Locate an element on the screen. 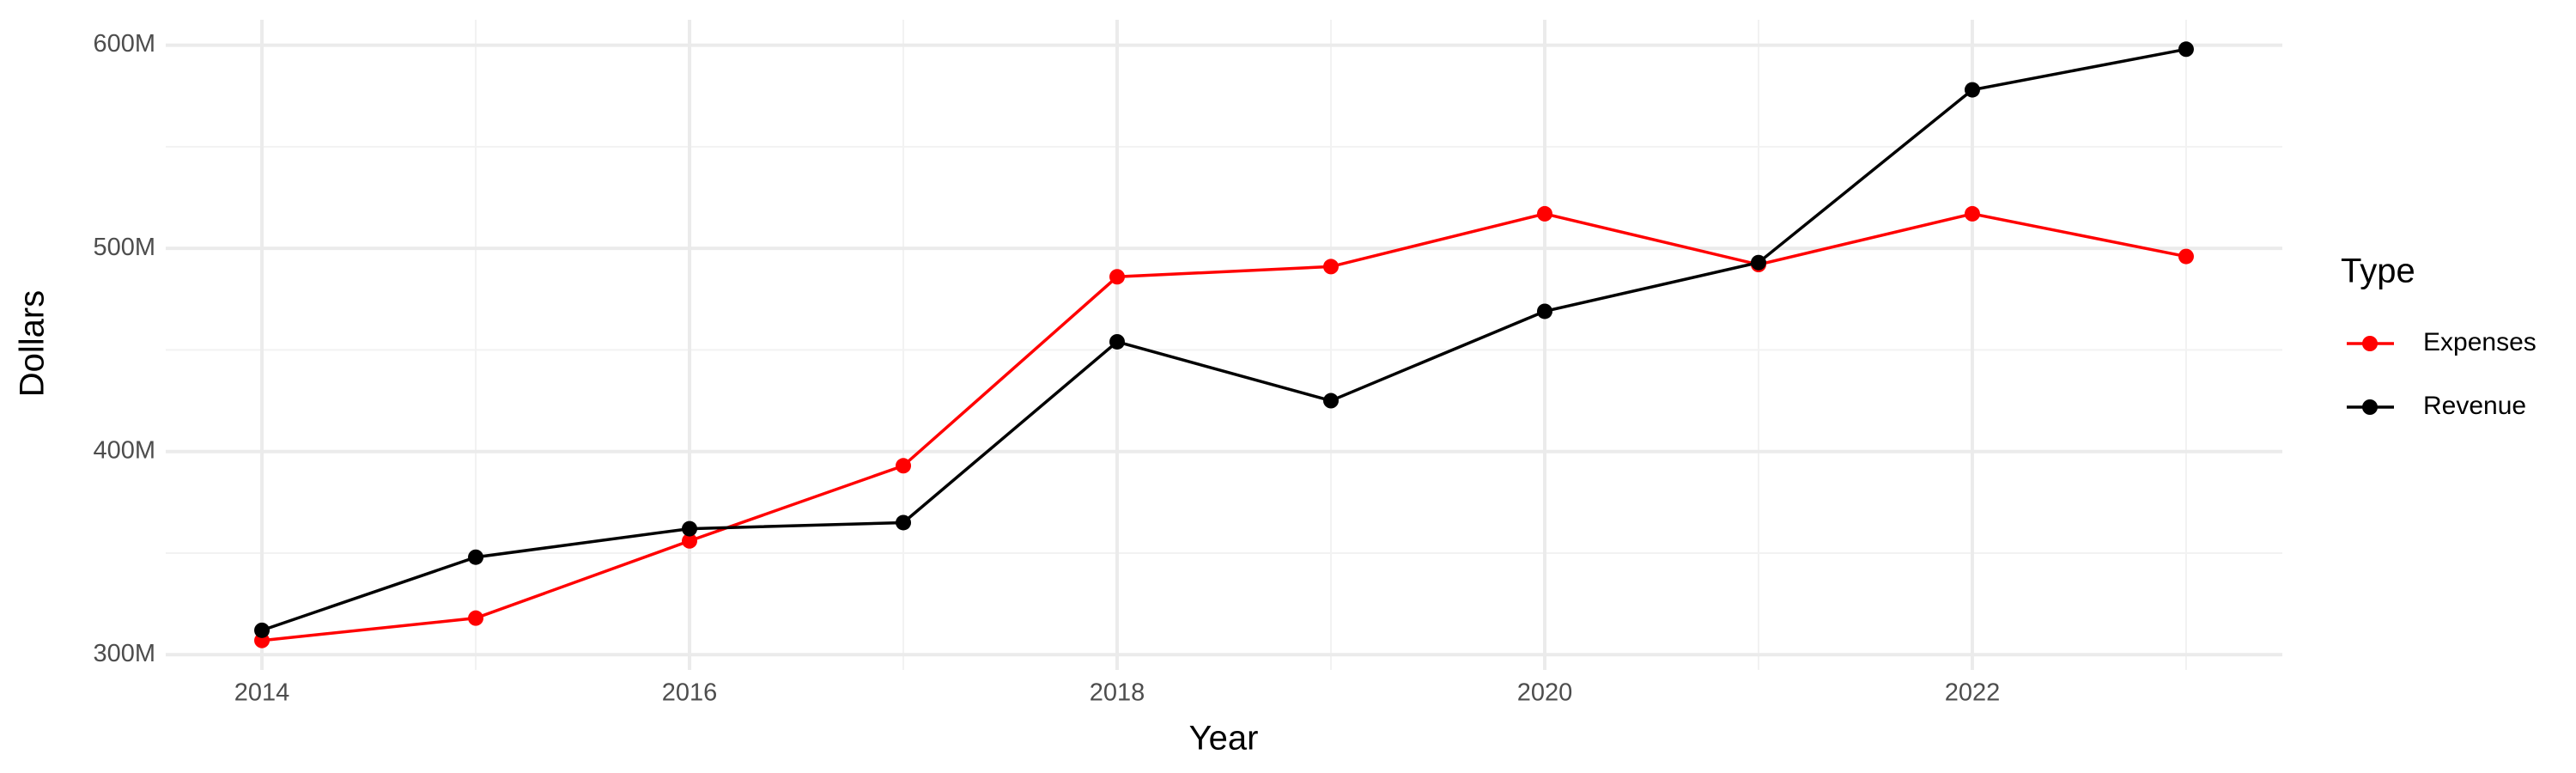 The image size is (2576, 773). x-tick-label: 2020 is located at coordinates (1545, 693).